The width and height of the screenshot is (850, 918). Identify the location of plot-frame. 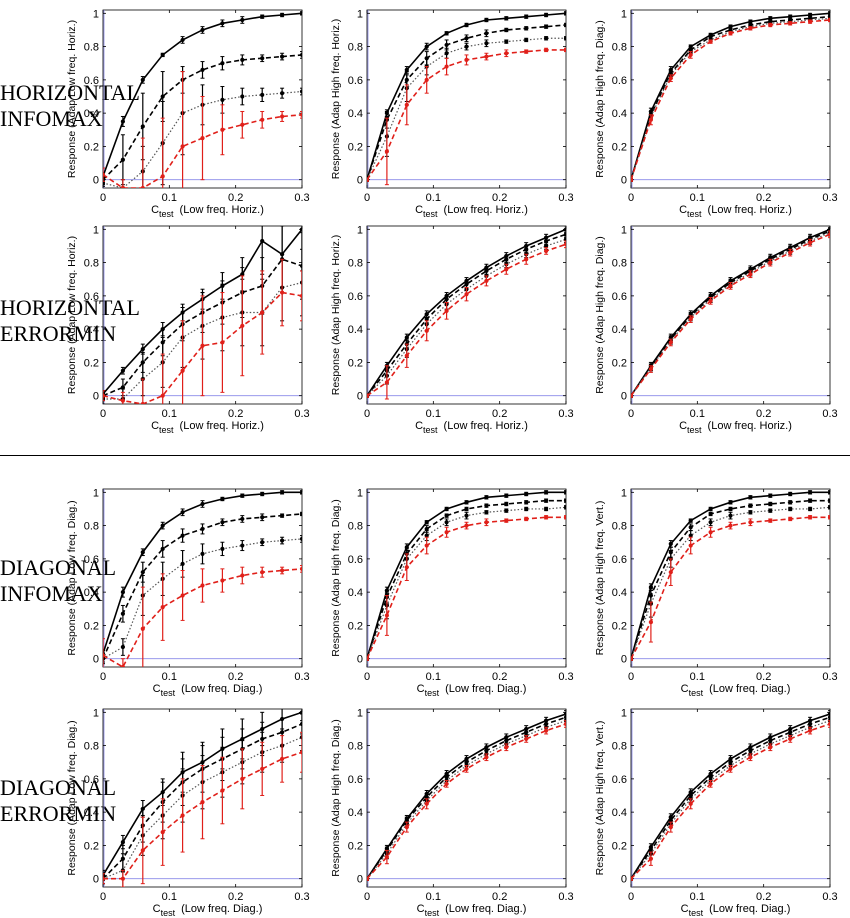
(466, 798).